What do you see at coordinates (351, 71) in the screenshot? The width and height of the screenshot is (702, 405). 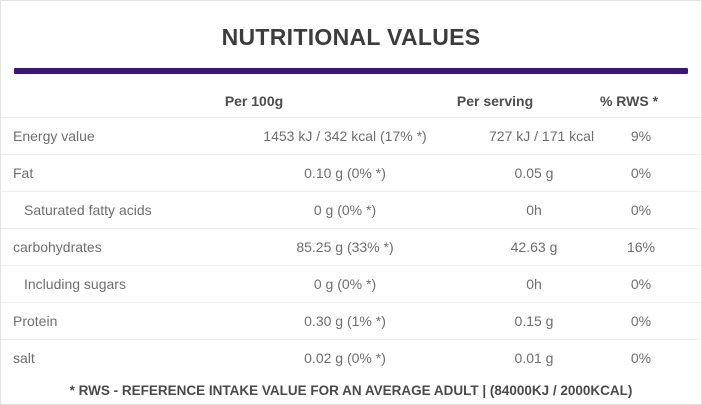 I see `accent-divider` at bounding box center [351, 71].